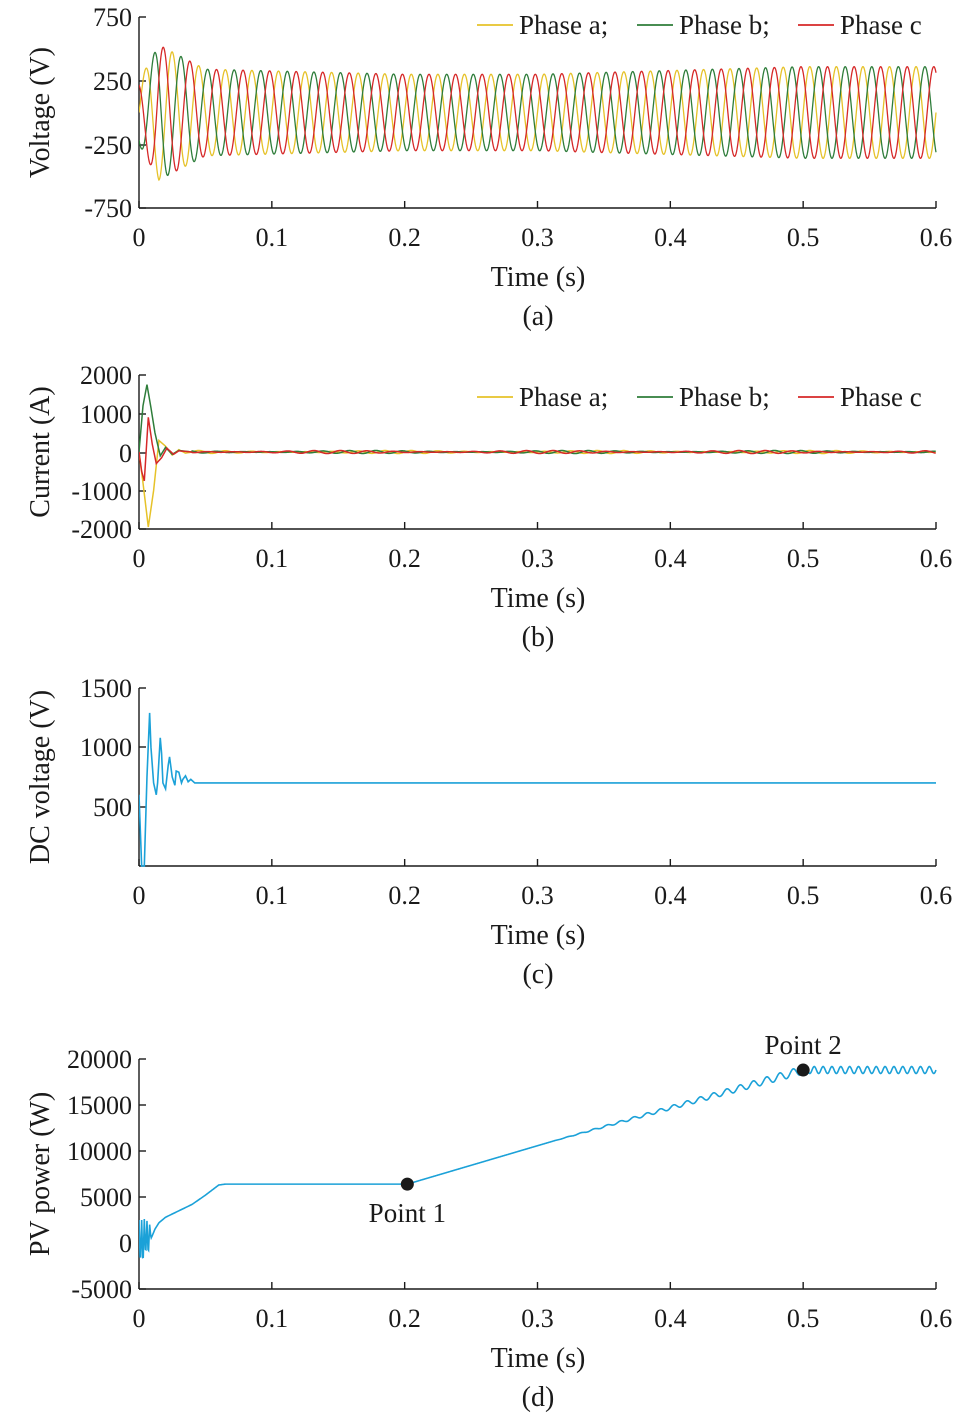 The image size is (957, 1415). I want to click on y-tick-label: 500, so click(112, 807).